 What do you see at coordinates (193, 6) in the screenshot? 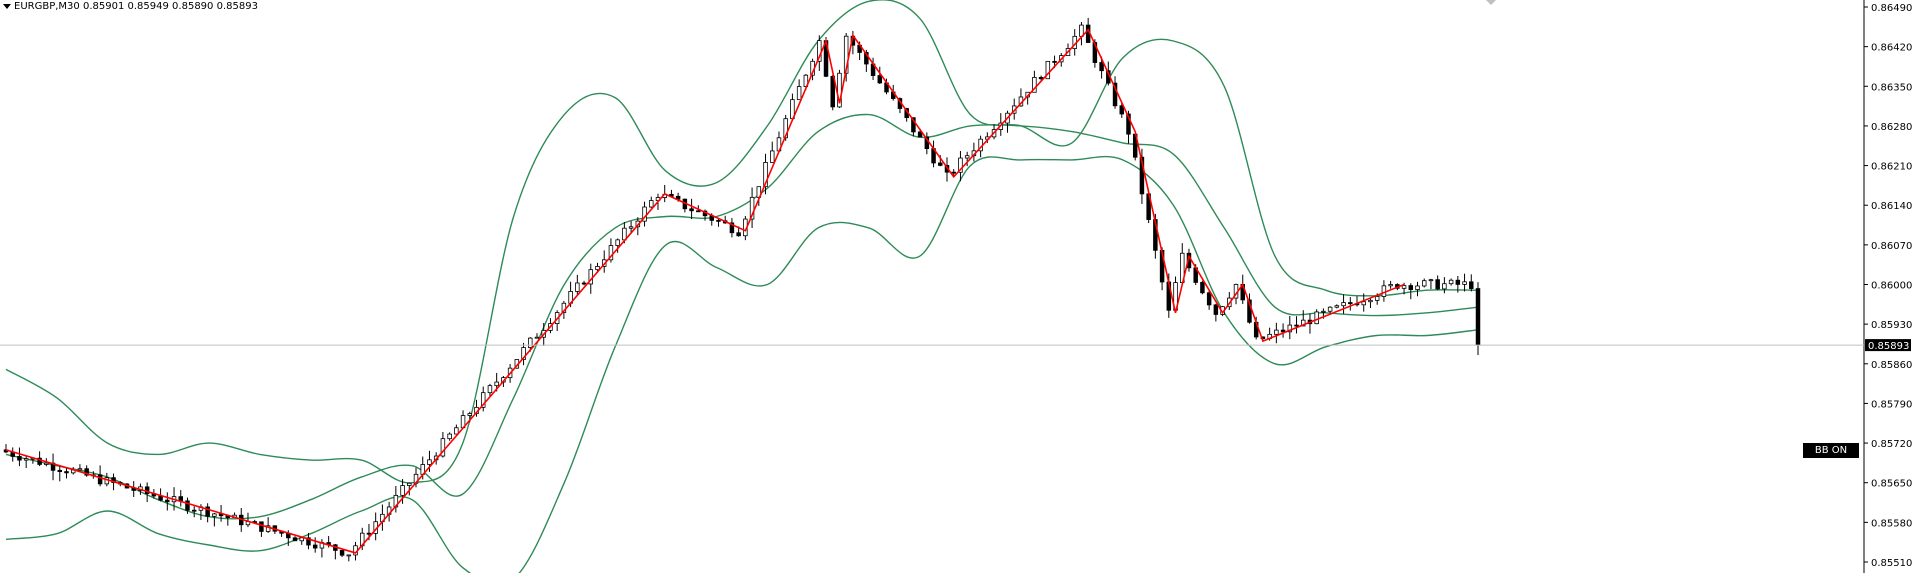
I see `ohlc-low: 0.85890` at bounding box center [193, 6].